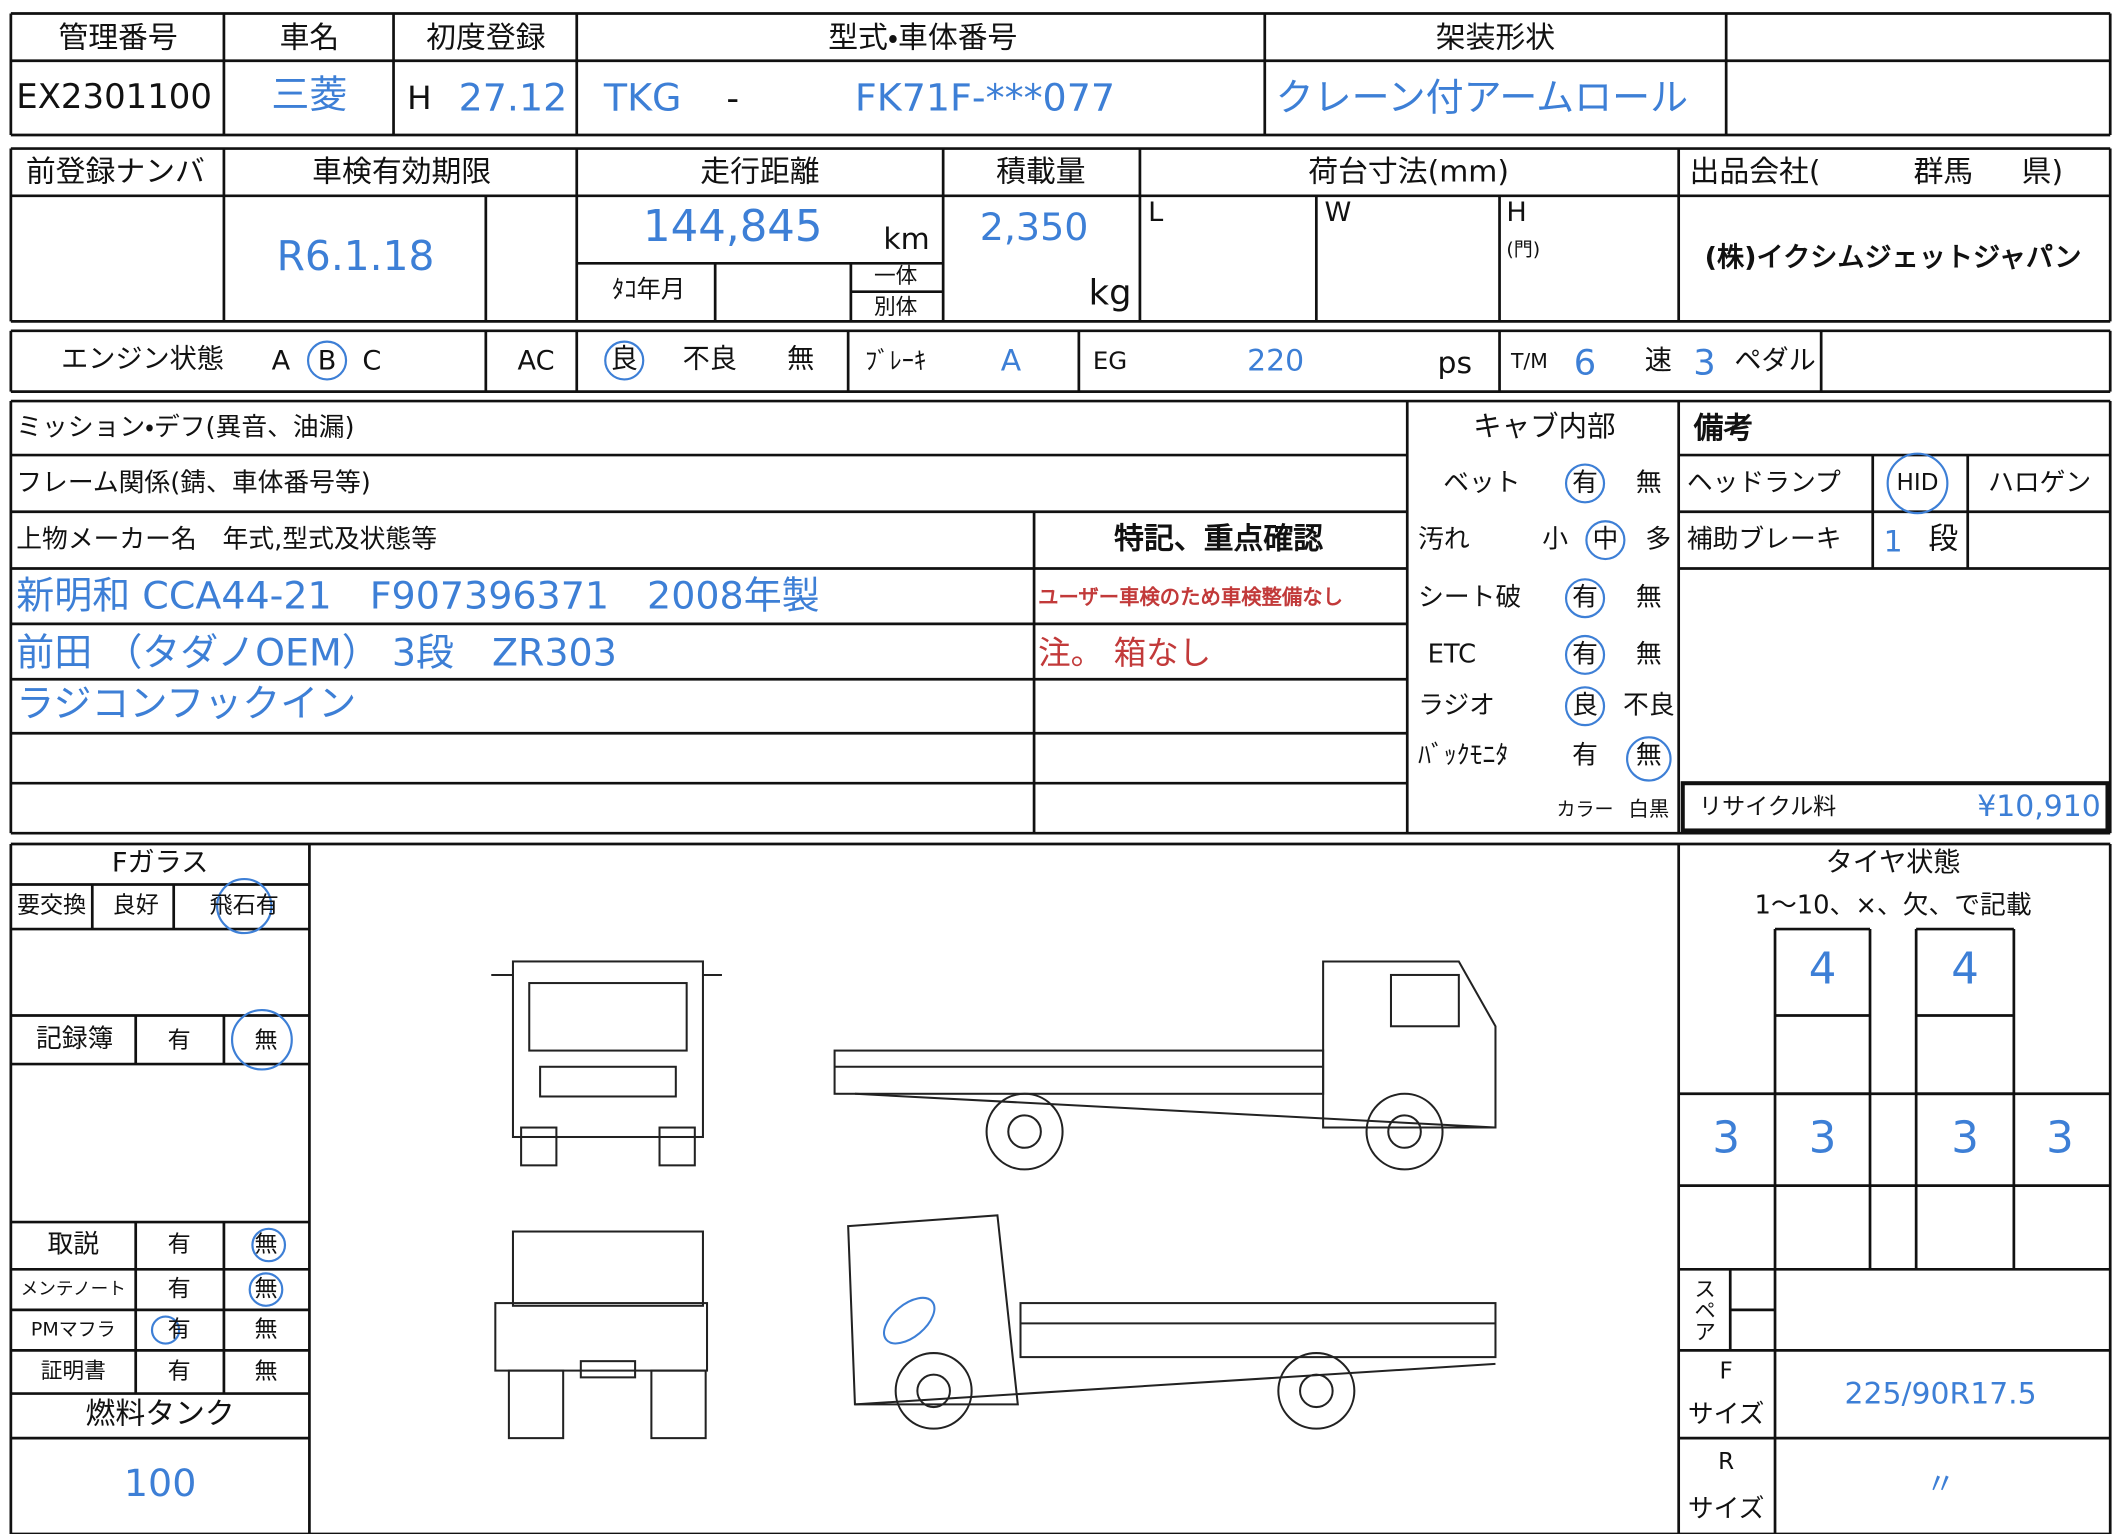  I want to click on label: 架装形状, so click(1495, 38).